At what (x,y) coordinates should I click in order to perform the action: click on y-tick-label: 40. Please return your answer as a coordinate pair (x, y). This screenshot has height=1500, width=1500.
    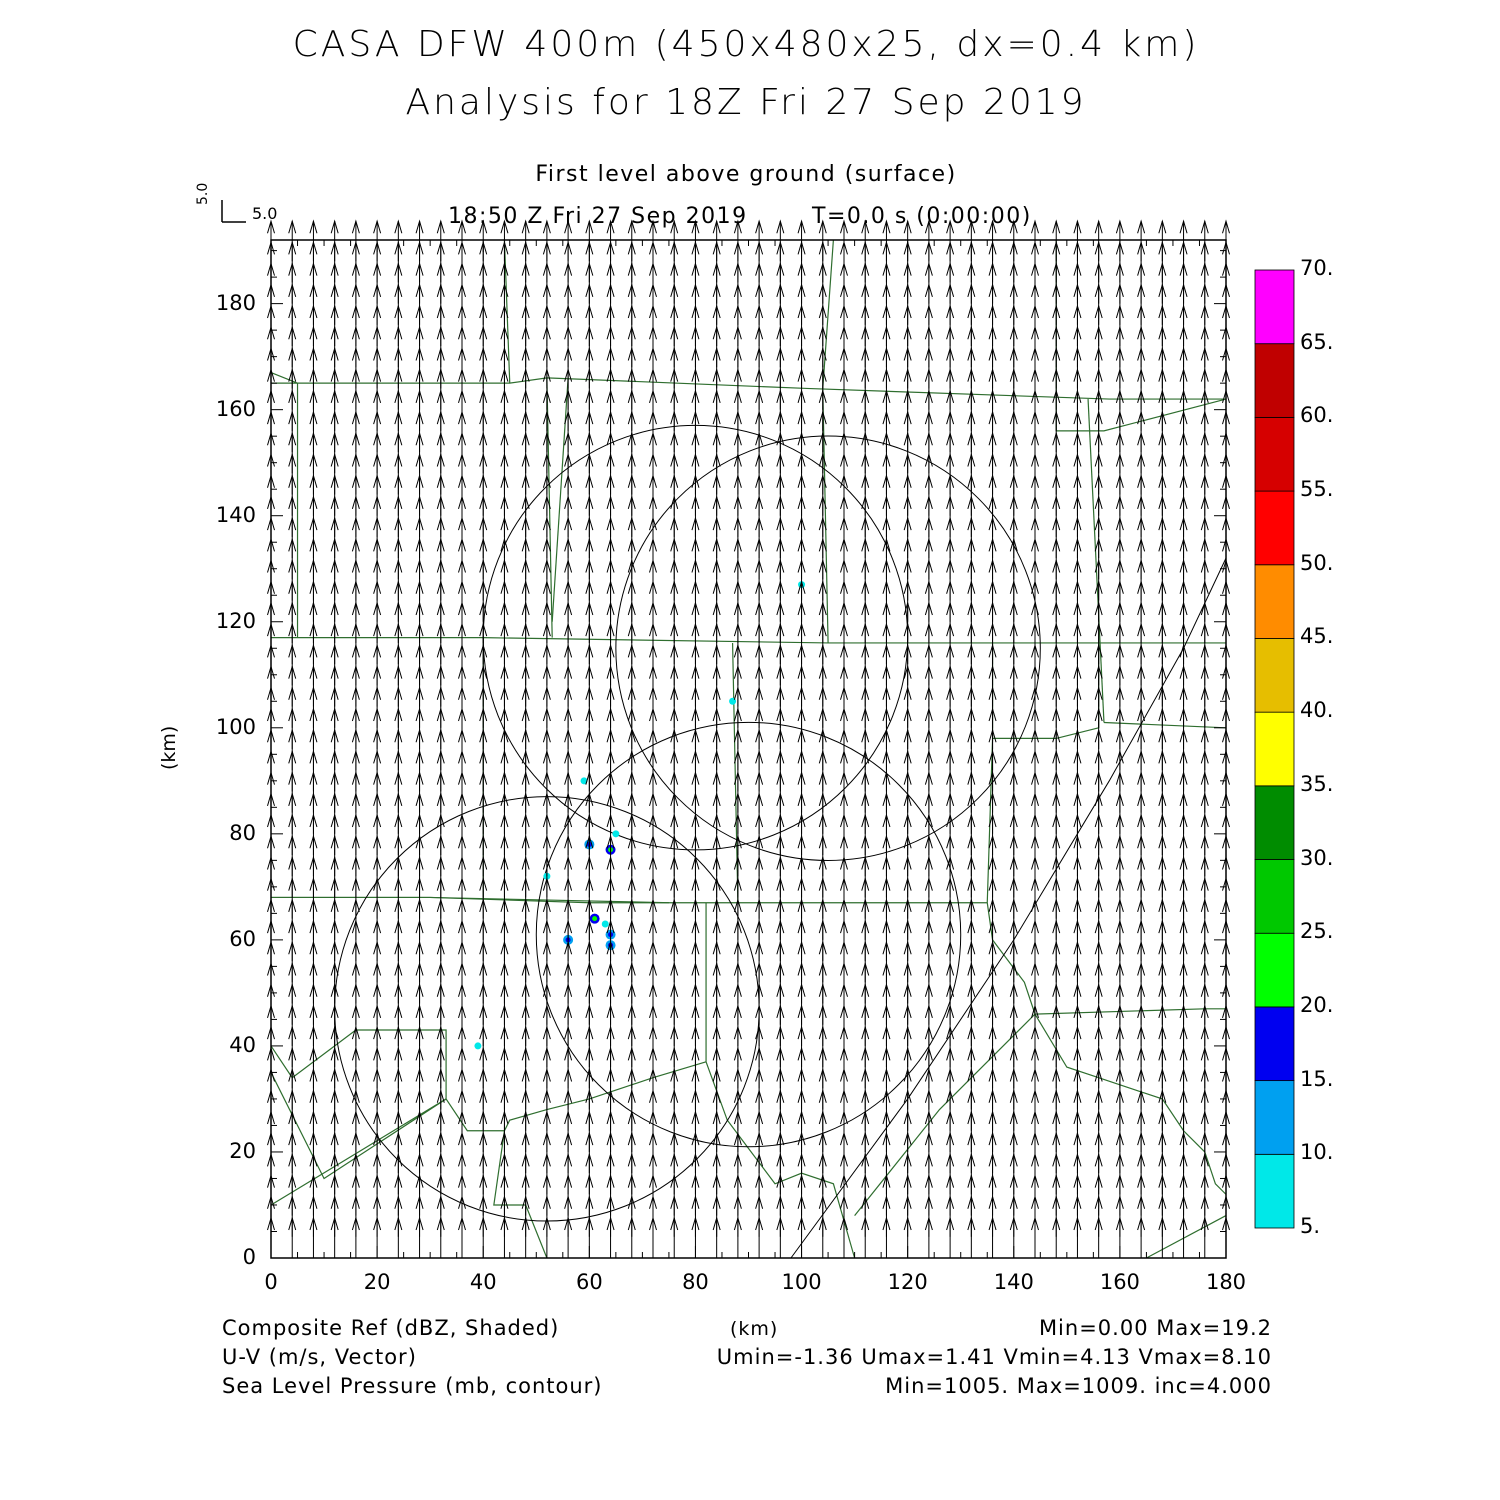
    Looking at the image, I should click on (242, 1044).